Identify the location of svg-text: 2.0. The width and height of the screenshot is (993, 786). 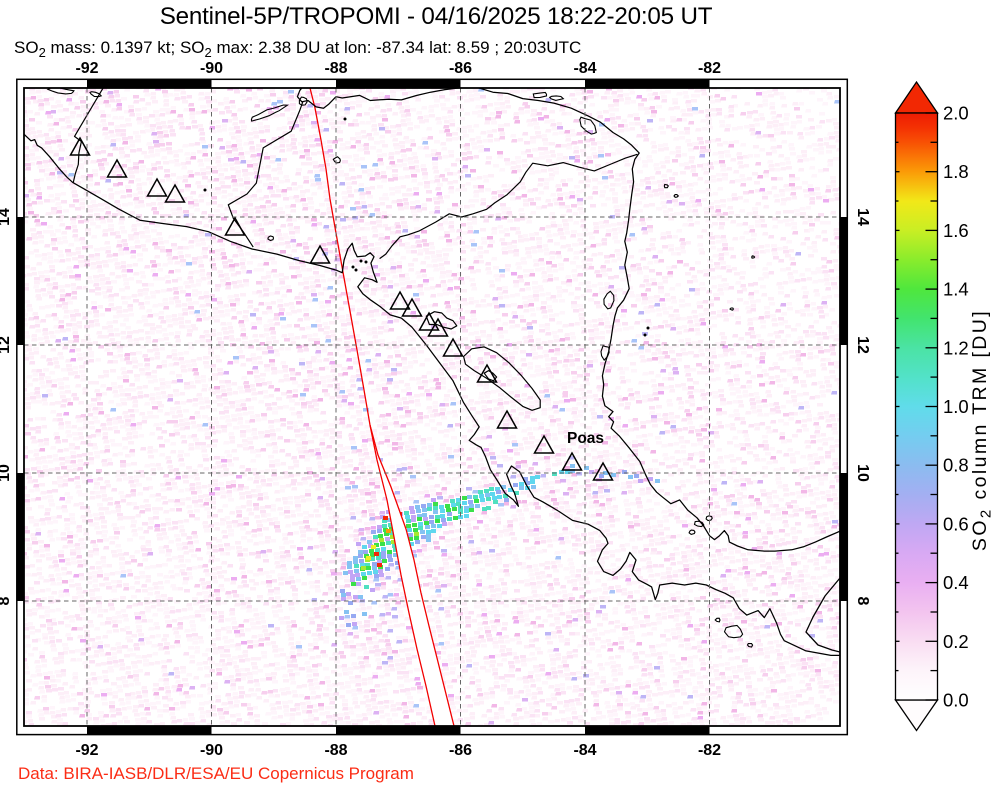
(956, 113).